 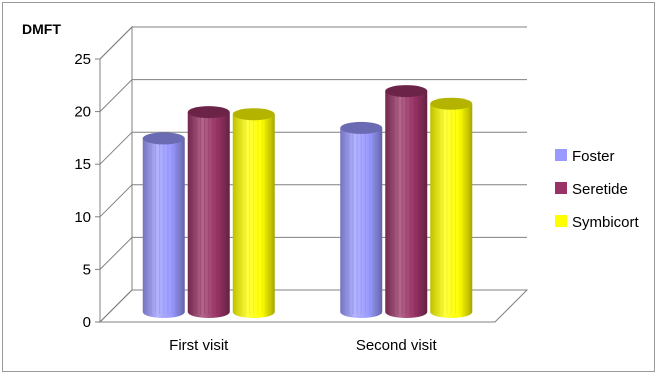 What do you see at coordinates (561, 155) in the screenshot?
I see `legend-swatch-foster` at bounding box center [561, 155].